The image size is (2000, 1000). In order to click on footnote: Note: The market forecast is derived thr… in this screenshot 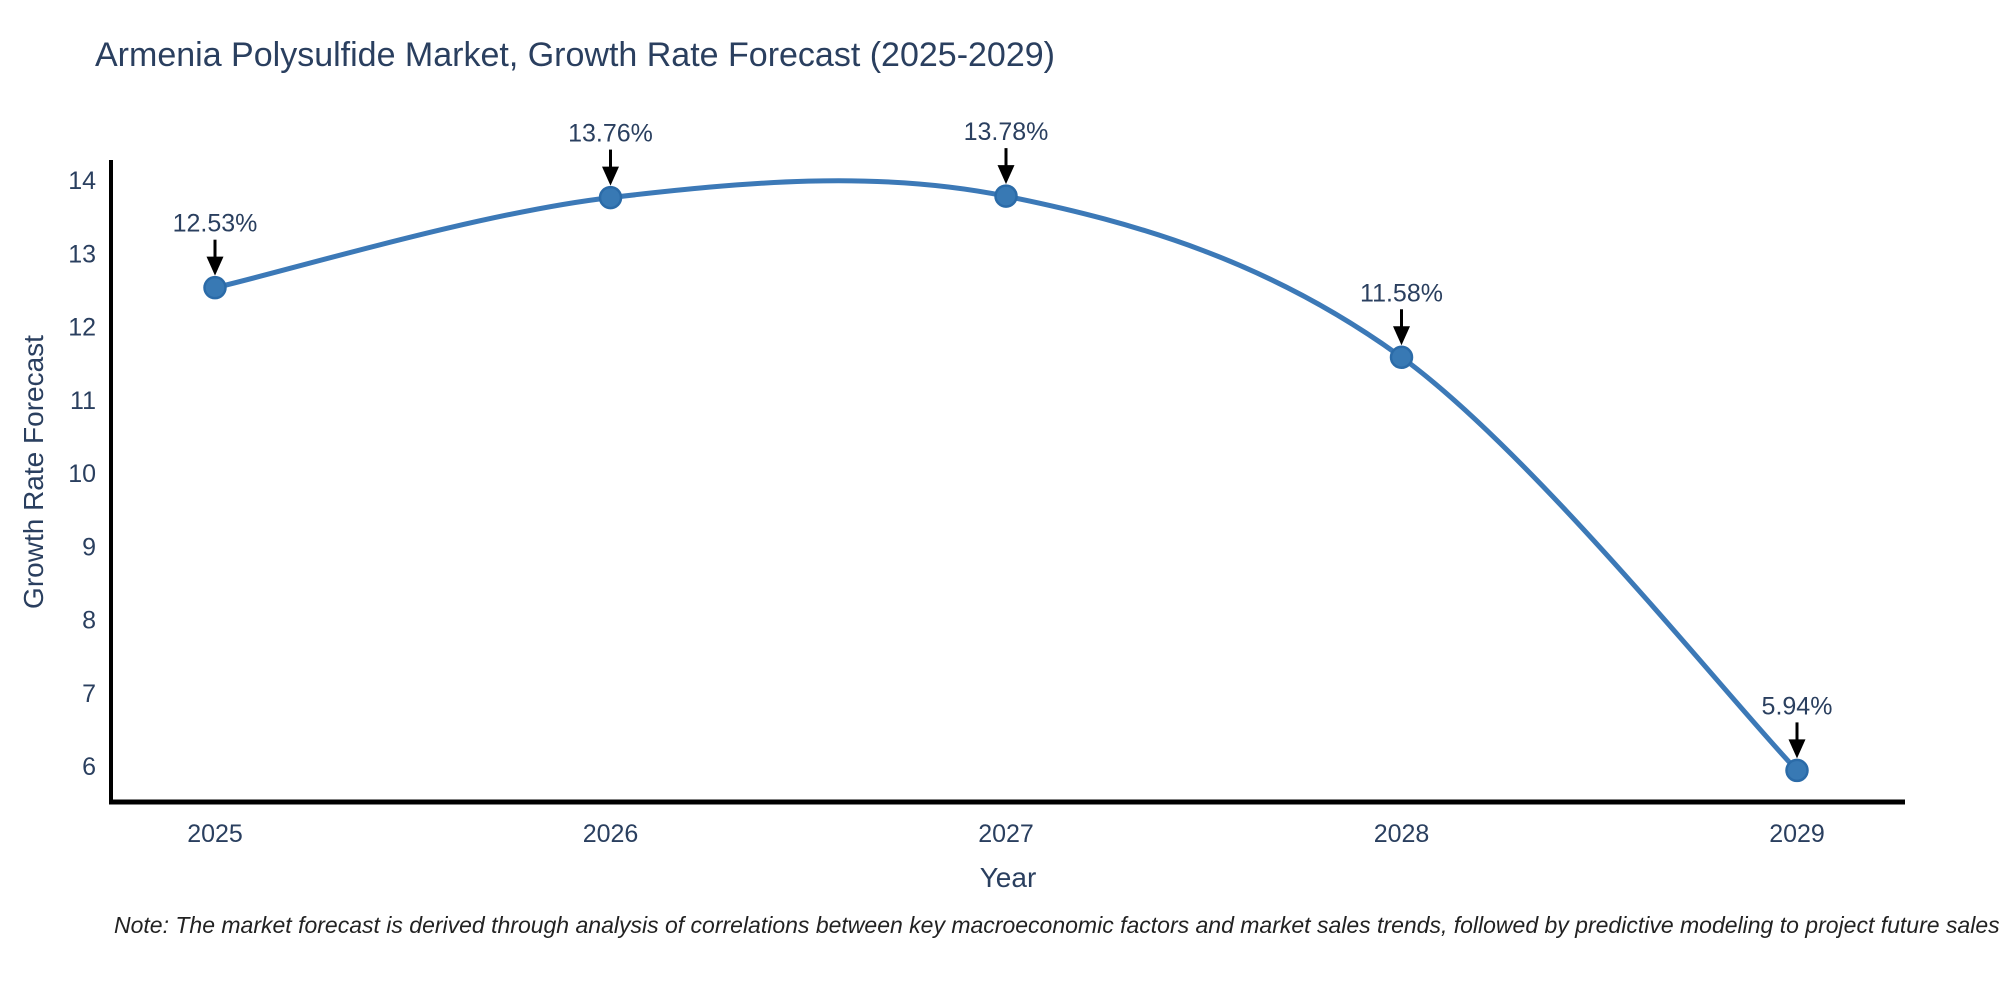, I will do `click(1057, 925)`.